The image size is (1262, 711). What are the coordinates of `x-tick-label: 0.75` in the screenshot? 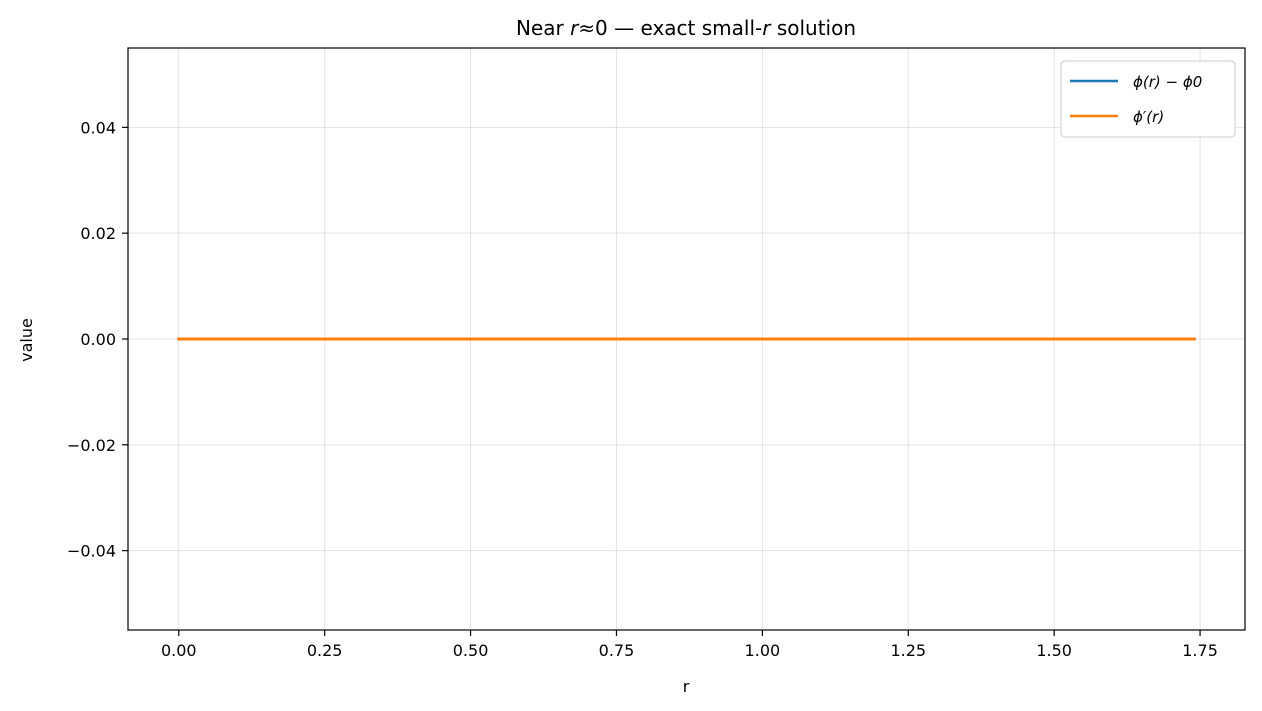 It's located at (617, 650).